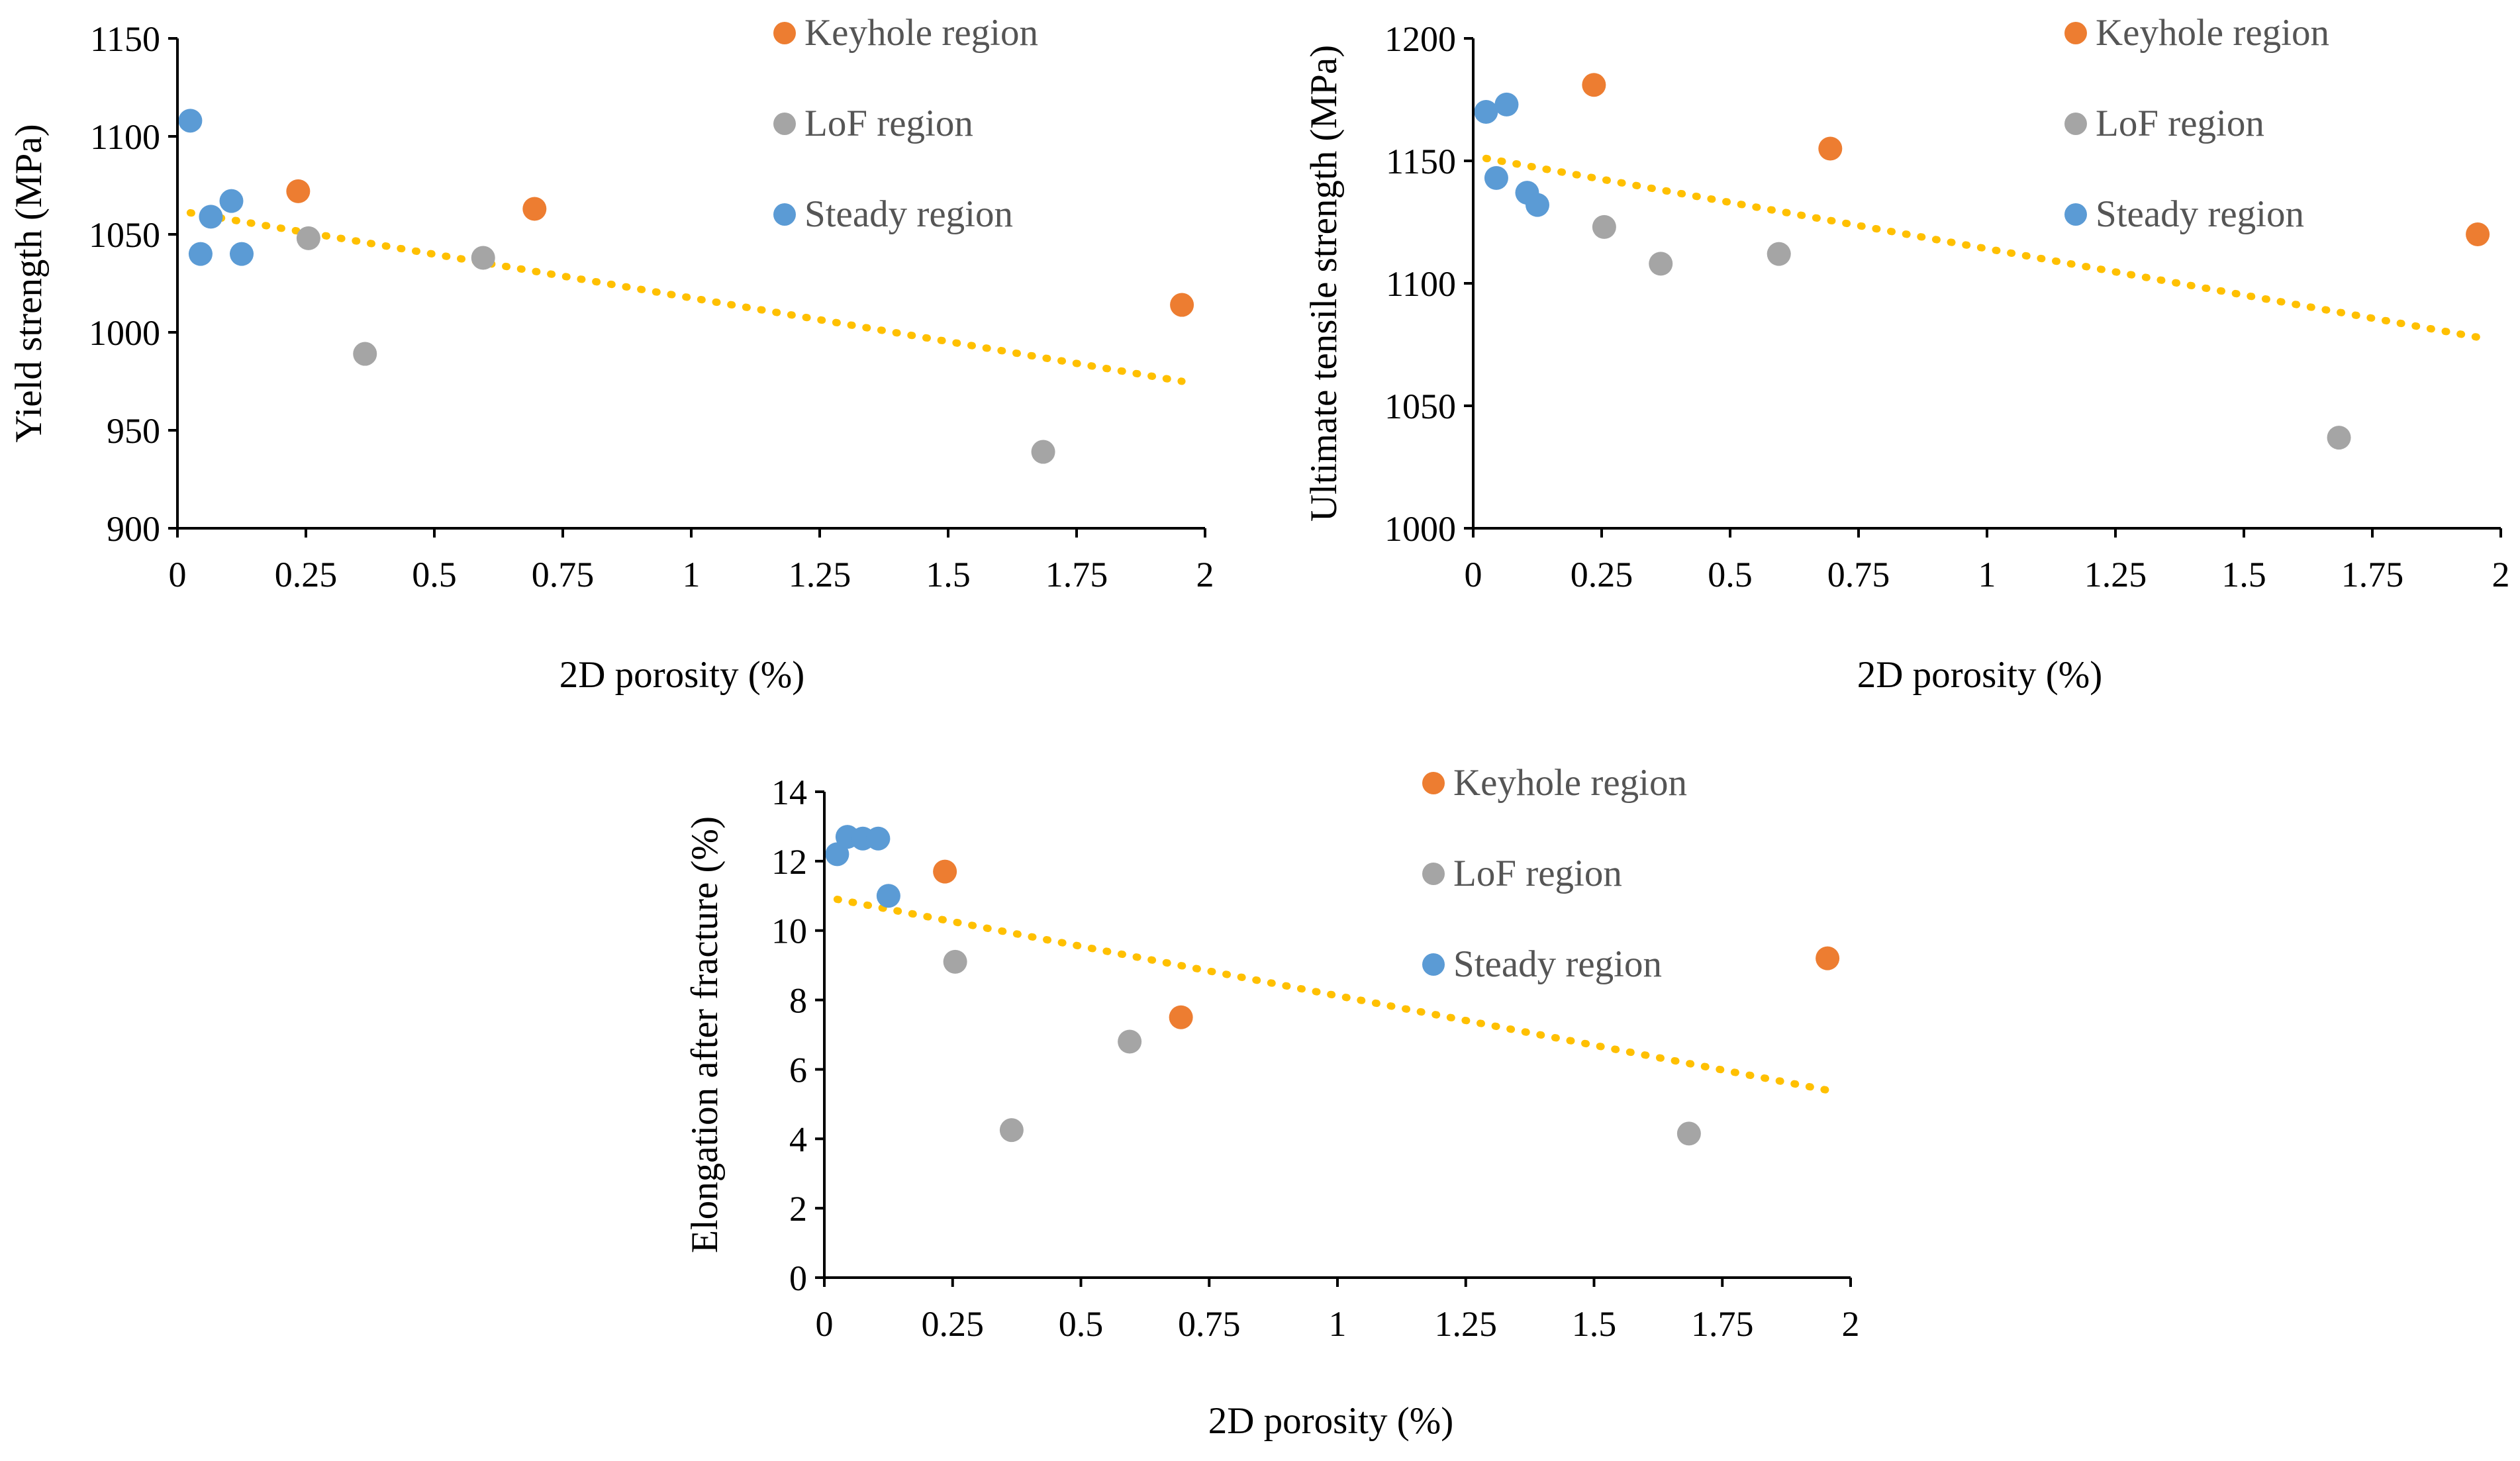  I want to click on y-tick-label: 4, so click(798, 1139).